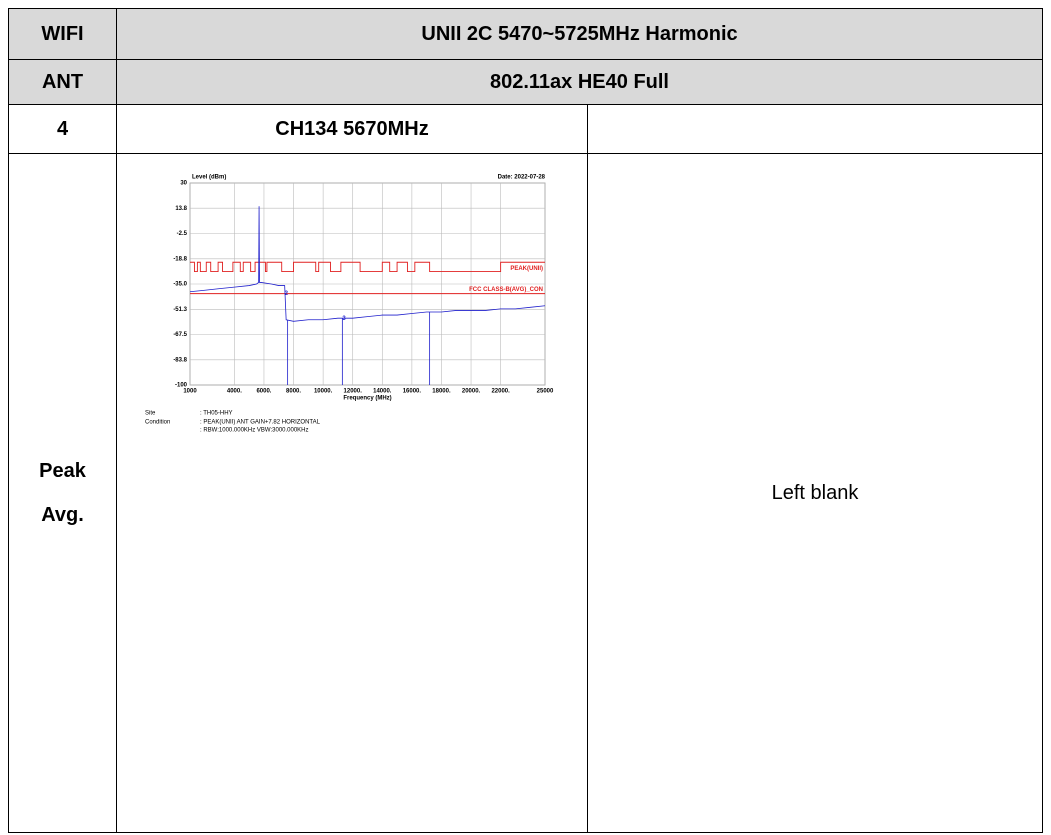 The height and width of the screenshot is (835, 1051). I want to click on y-tick-label: -67.5, so click(180, 335).